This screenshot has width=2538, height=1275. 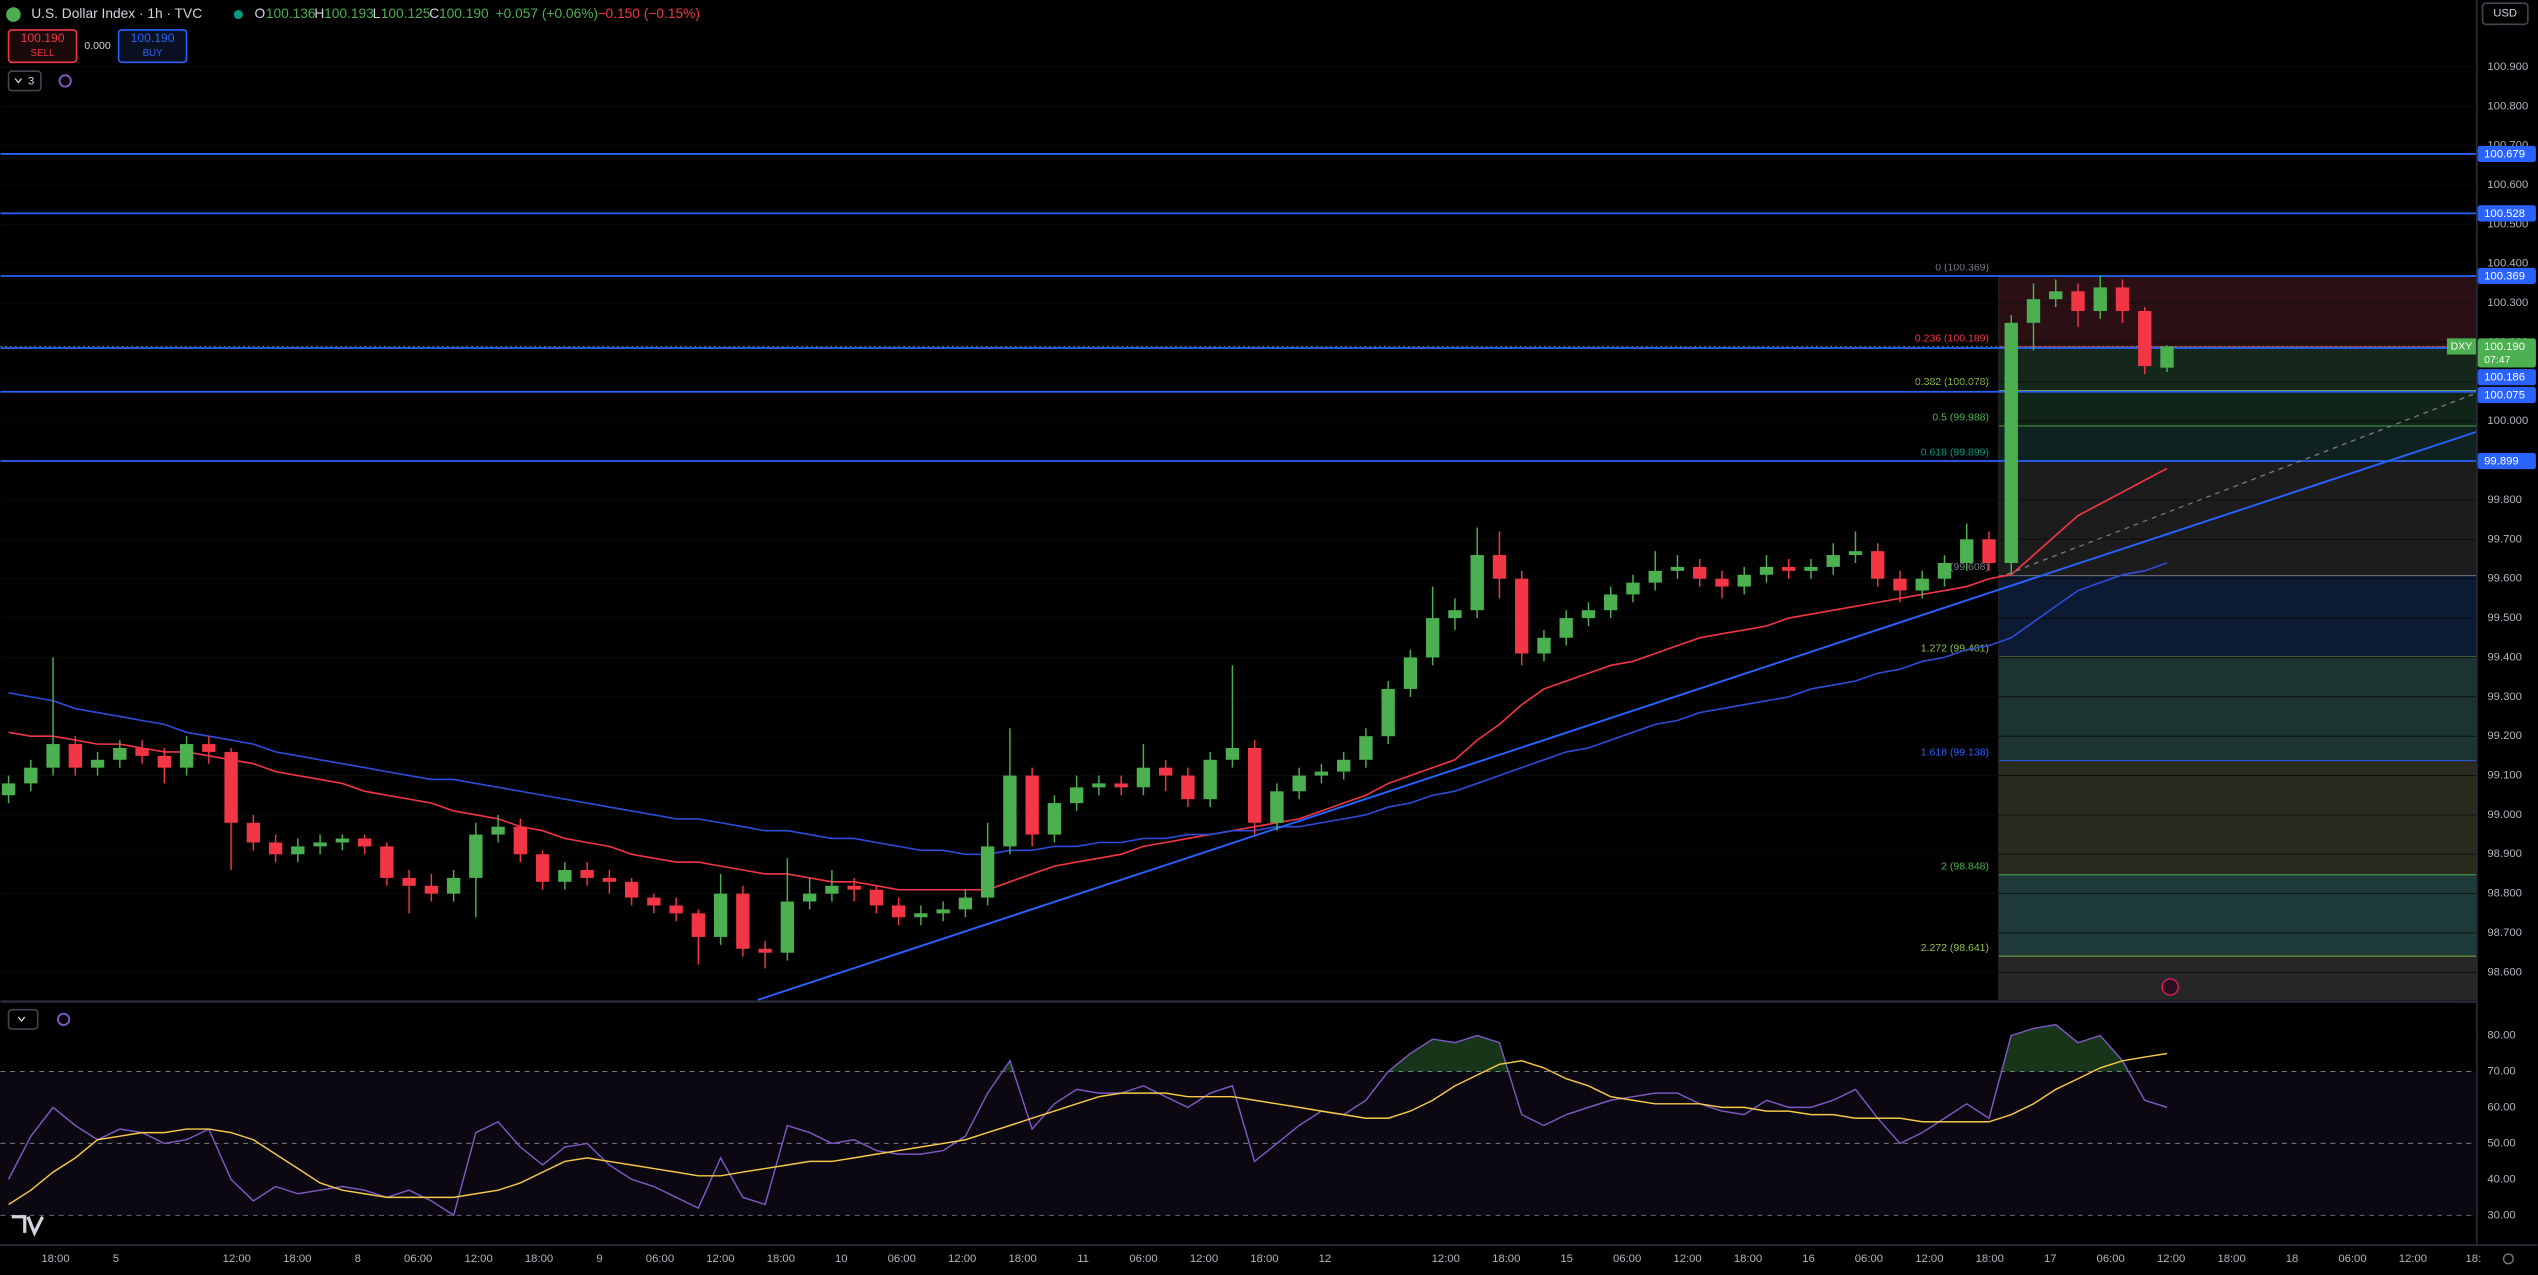 What do you see at coordinates (1955, 453) in the screenshot?
I see `fib-label: 0.618 (99.899)` at bounding box center [1955, 453].